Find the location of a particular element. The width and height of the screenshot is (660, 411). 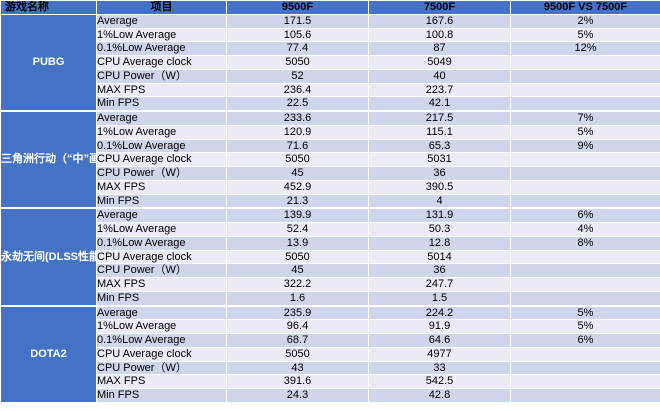

table-row: 1%Low Average 96.4 91.9 5% is located at coordinates (330, 326).